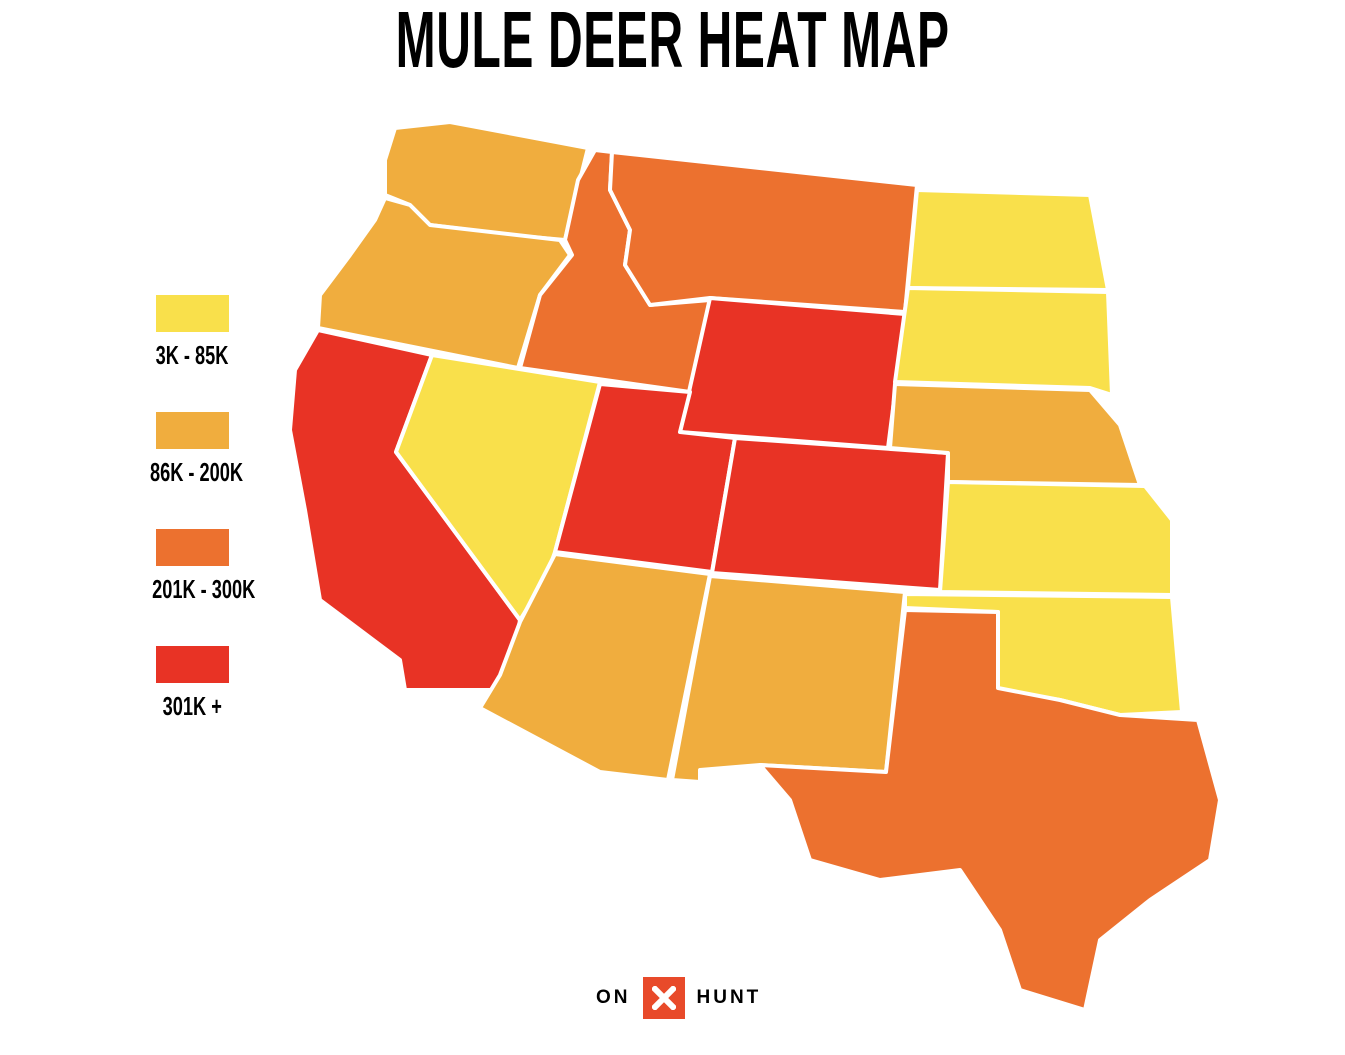  I want to click on state-montana, so click(763, 232).